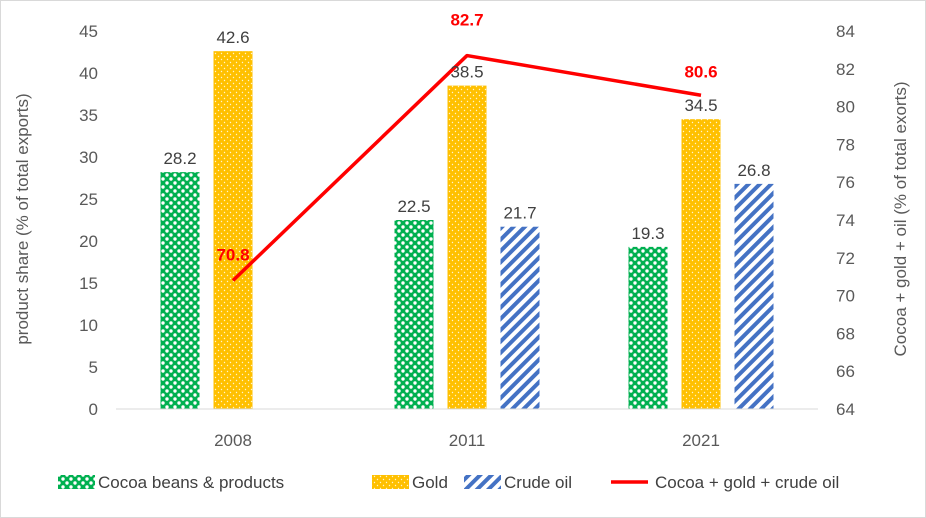 This screenshot has width=926, height=518. Describe the element at coordinates (88, 199) in the screenshot. I see `y-tick-label: 25` at that location.